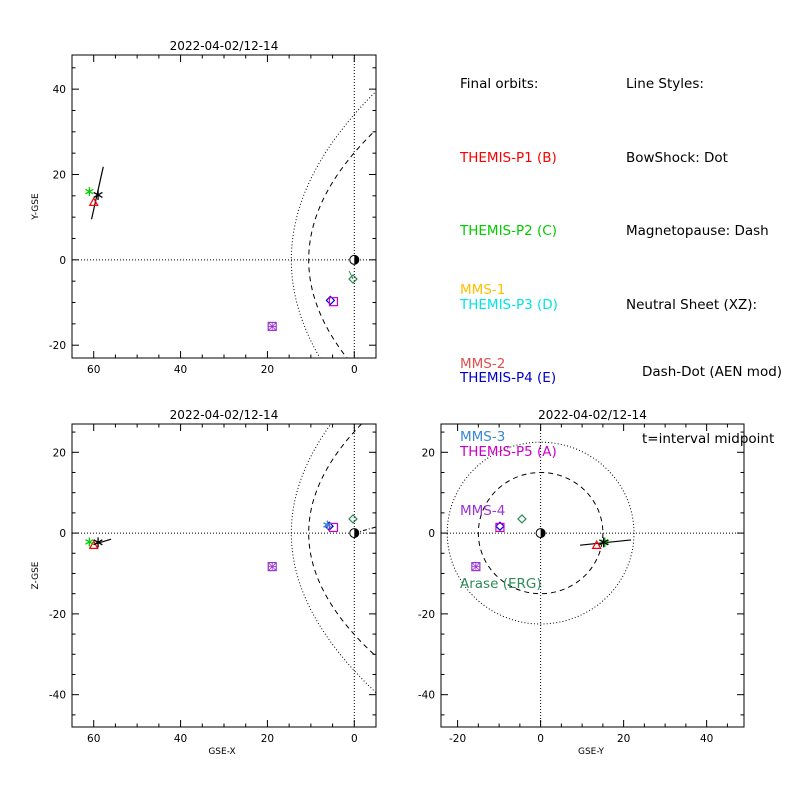  I want to click on bow-shock-circle, so click(540, 533).